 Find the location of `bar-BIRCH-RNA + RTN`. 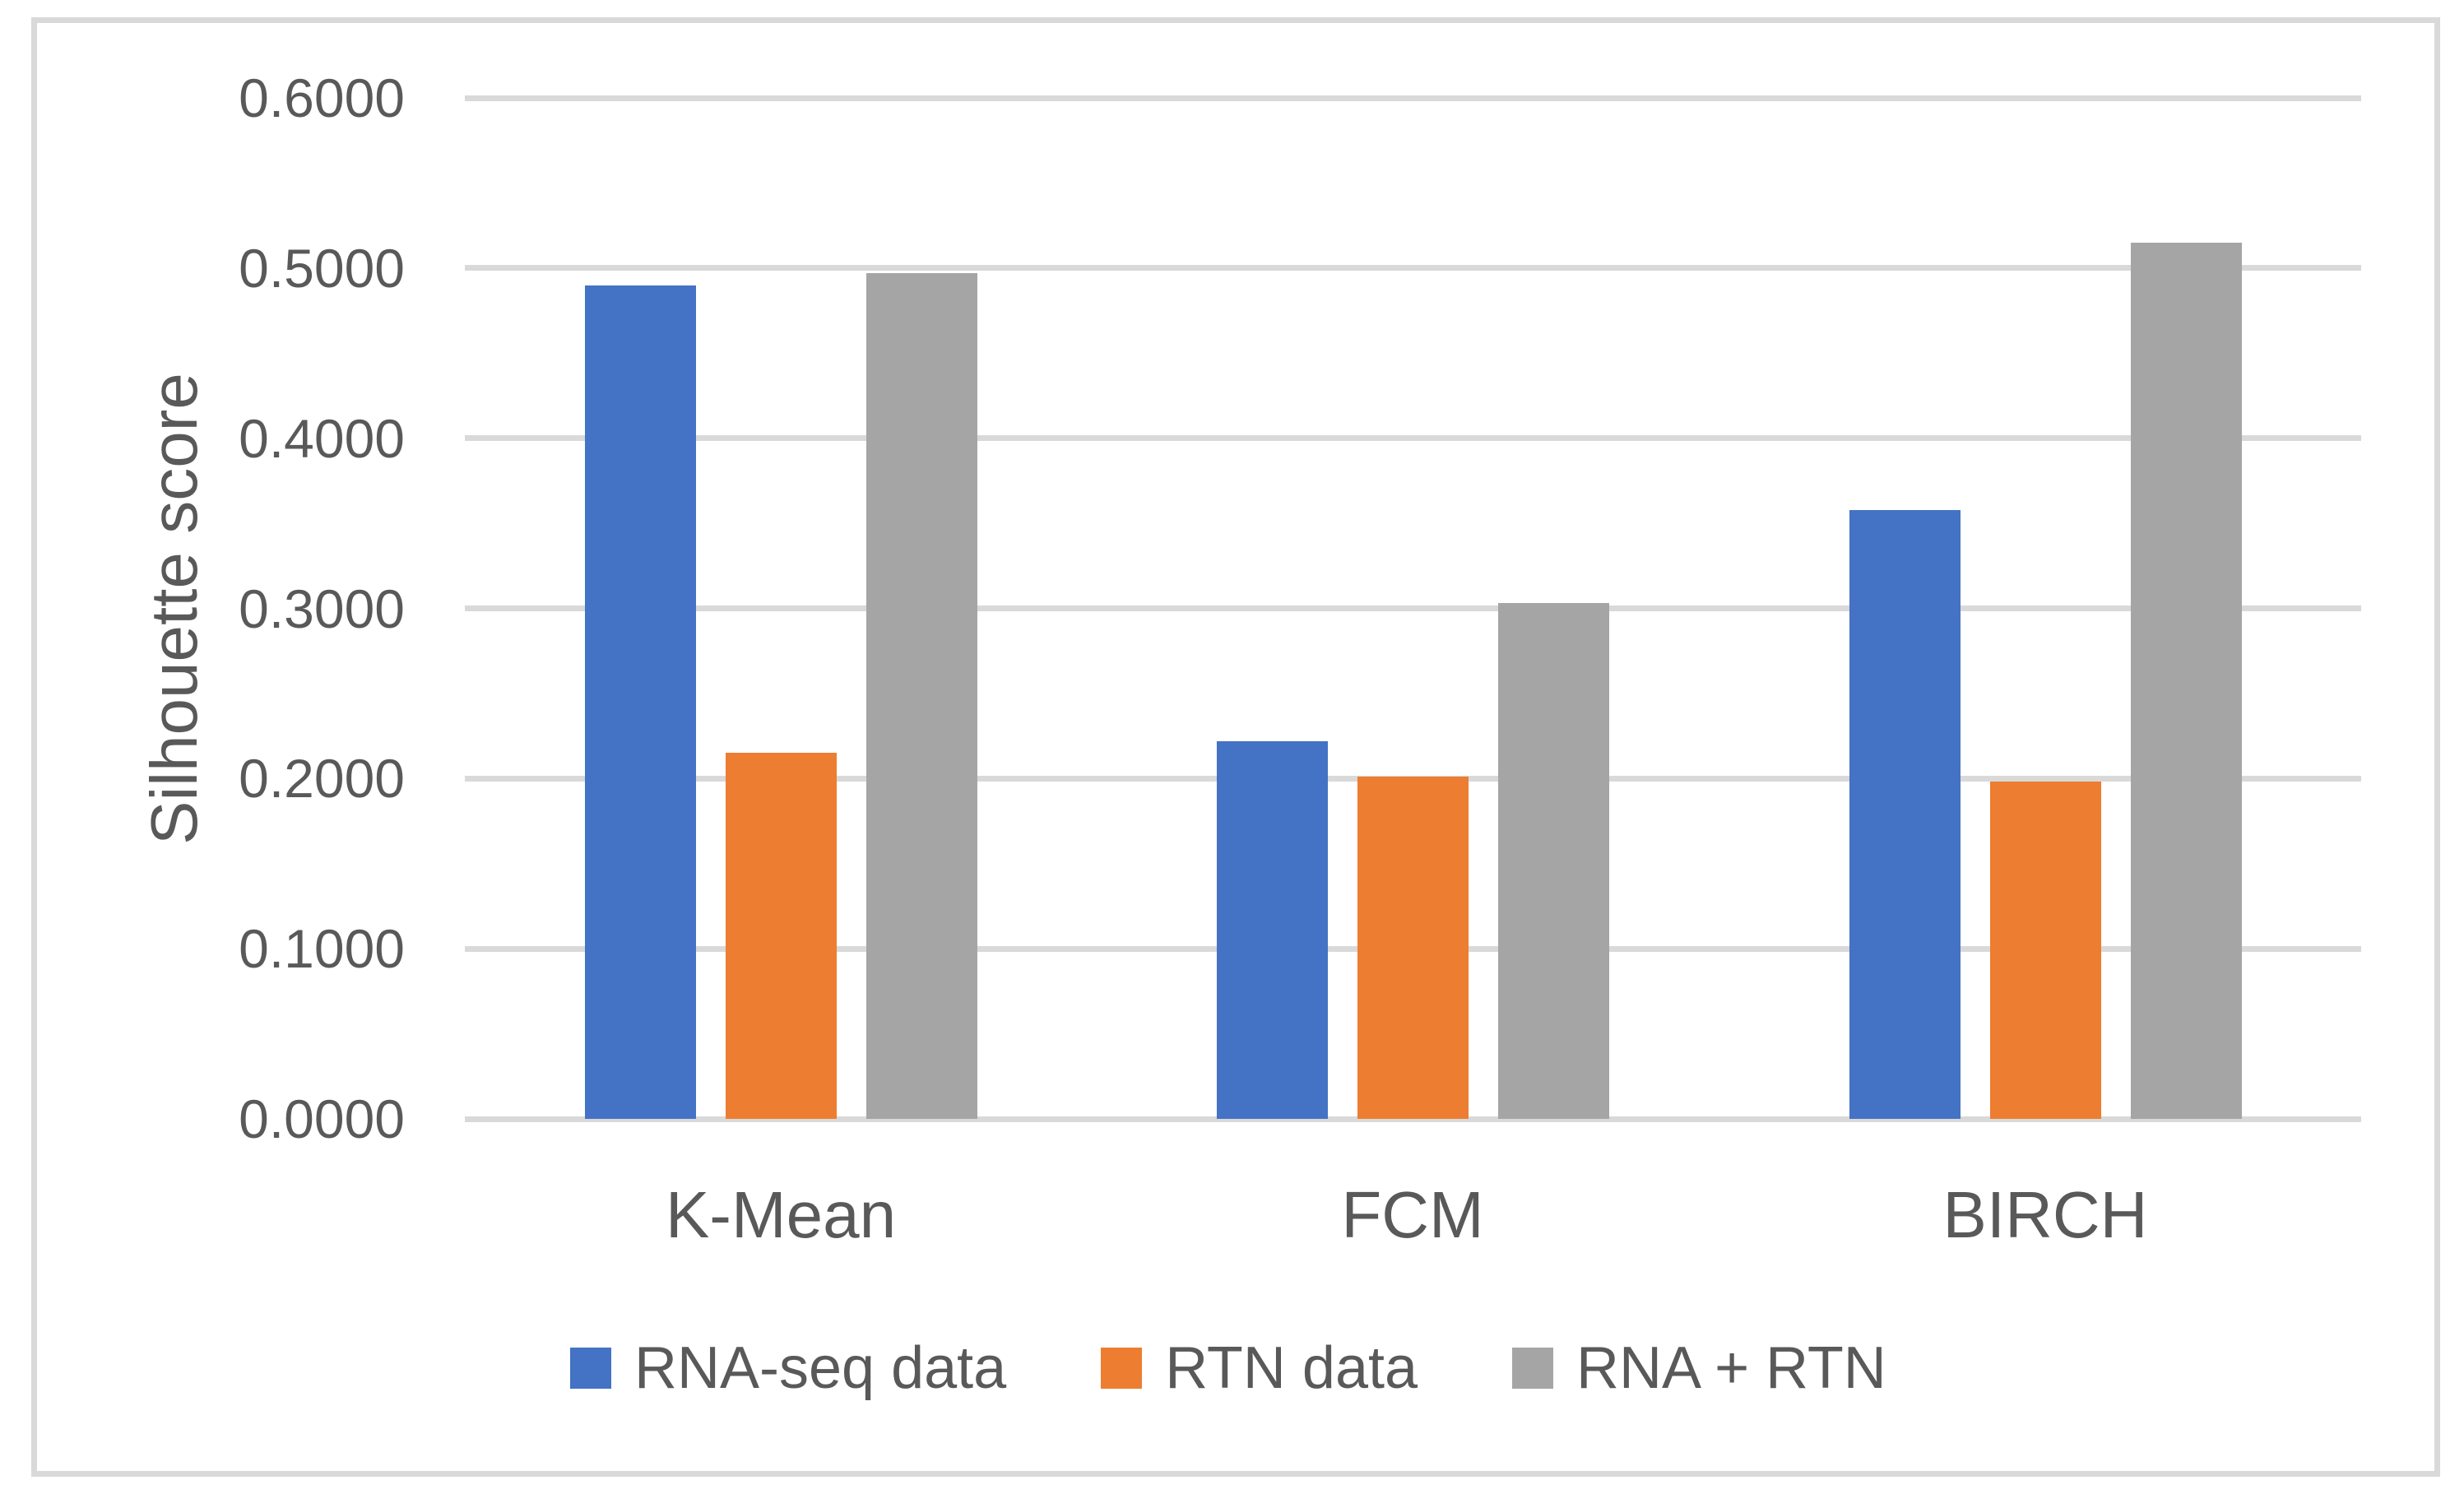

bar-BIRCH-RNA + RTN is located at coordinates (2186, 680).